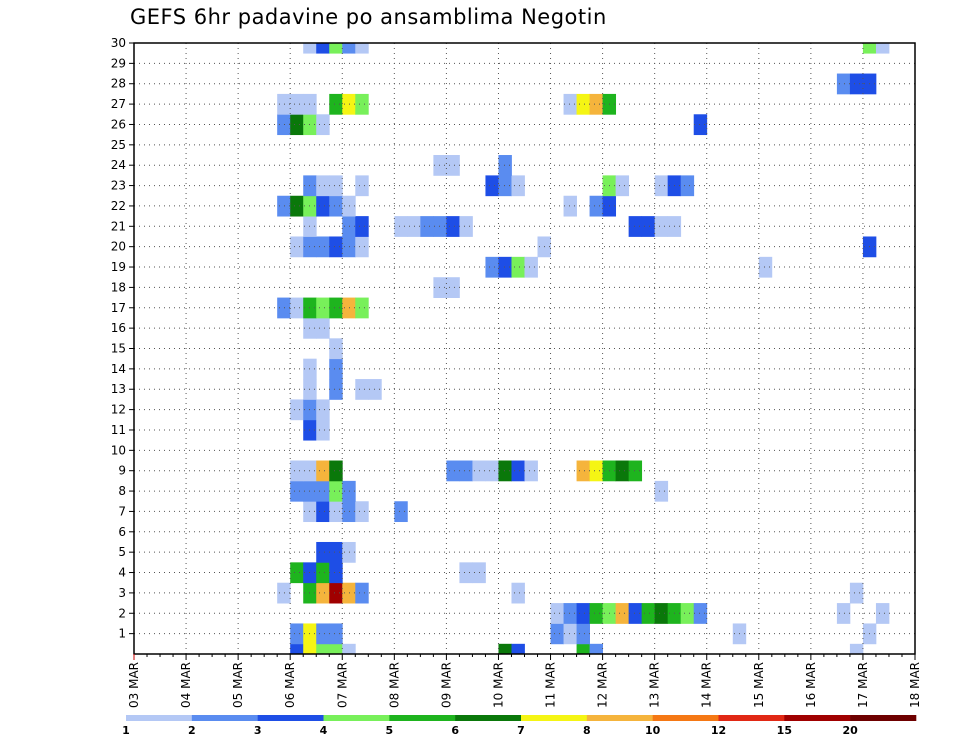 The height and width of the screenshot is (742, 960). I want to click on legend-label: 1, so click(126, 730).